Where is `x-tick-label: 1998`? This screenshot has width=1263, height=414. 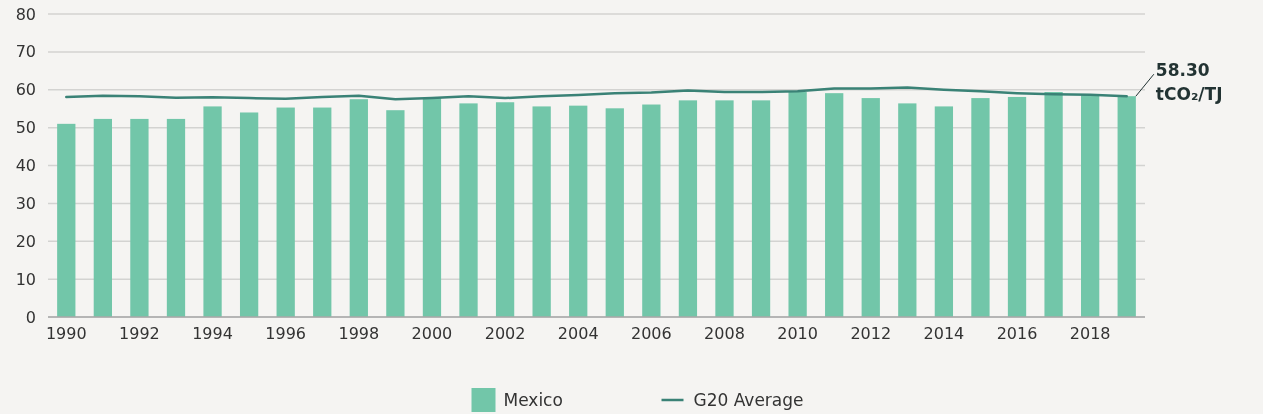 x-tick-label: 1998 is located at coordinates (359, 333).